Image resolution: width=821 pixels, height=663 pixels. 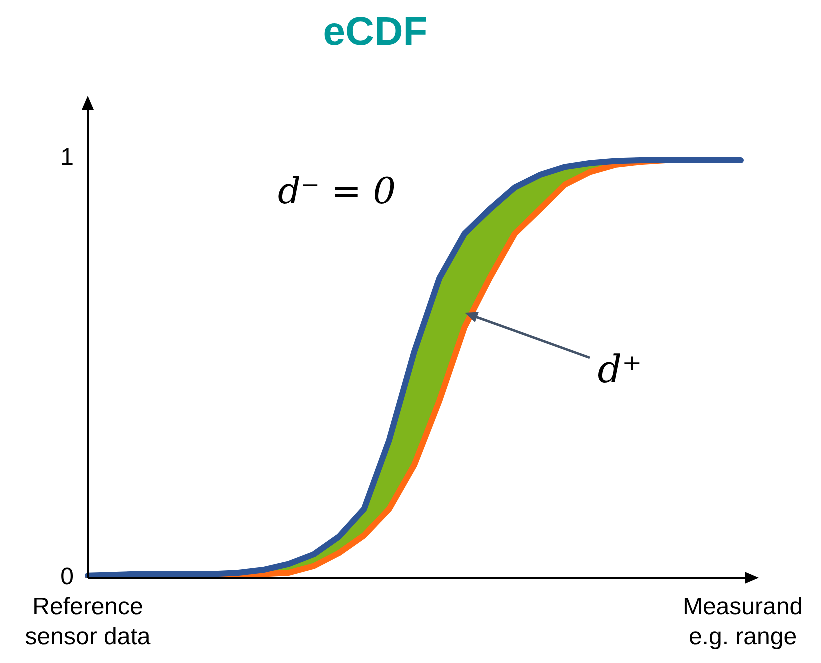 What do you see at coordinates (743, 622) in the screenshot?
I see `x-axis-title: Measurand e.g. range` at bounding box center [743, 622].